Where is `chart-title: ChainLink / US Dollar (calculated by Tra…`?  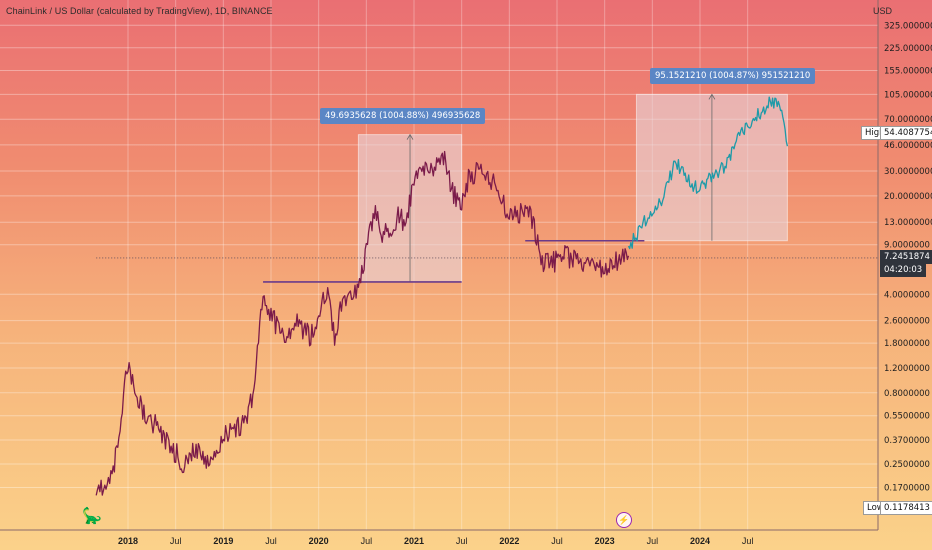
chart-title: ChainLink / US Dollar (calculated by Tra… is located at coordinates (139, 11).